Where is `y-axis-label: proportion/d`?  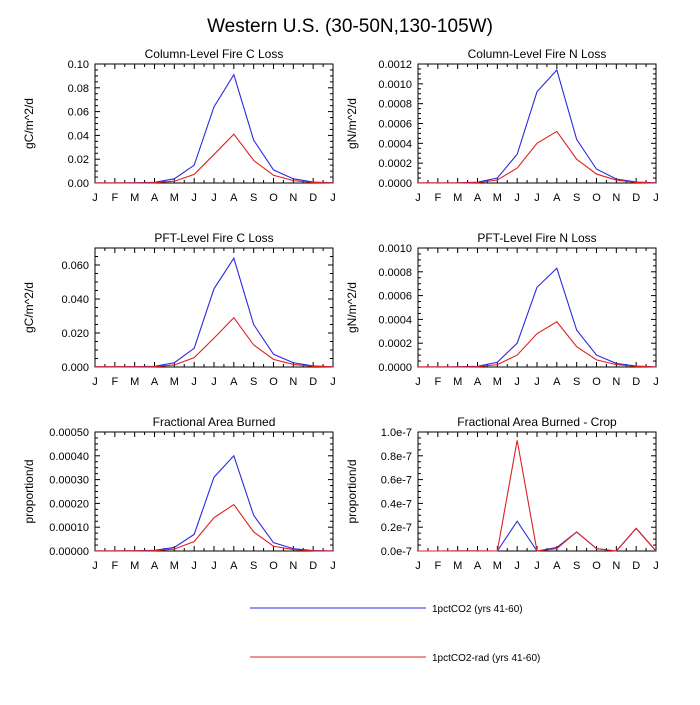
y-axis-label: proportion/d is located at coordinates (29, 491).